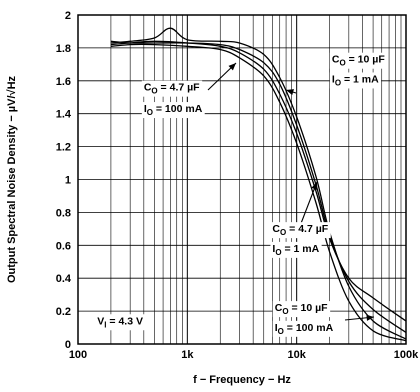  Describe the element at coordinates (68, 16) in the screenshot. I see `y-tick-label: 2` at that location.